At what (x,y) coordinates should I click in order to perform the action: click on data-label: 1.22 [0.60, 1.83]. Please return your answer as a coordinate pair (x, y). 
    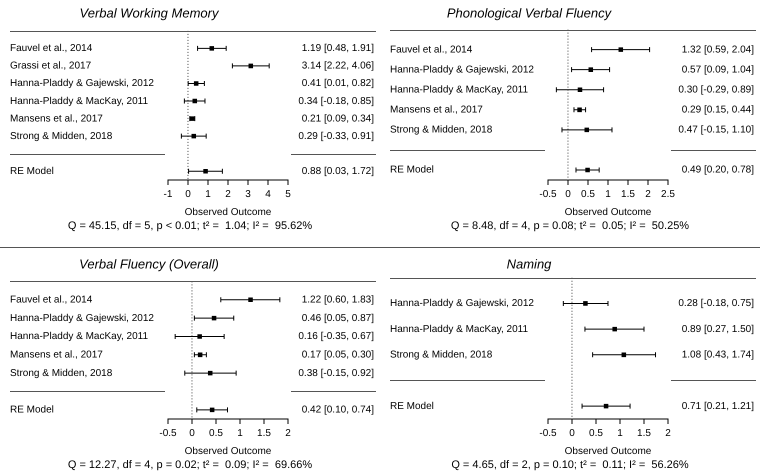
    Looking at the image, I should click on (338, 300).